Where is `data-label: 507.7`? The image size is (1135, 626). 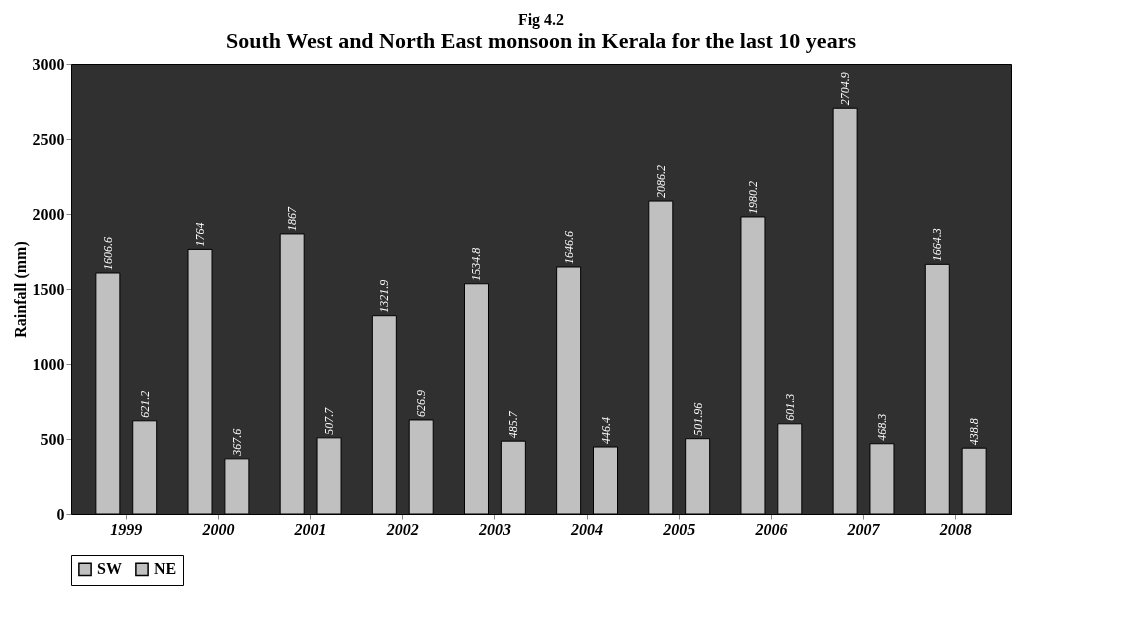
data-label: 507.7 is located at coordinates (329, 420).